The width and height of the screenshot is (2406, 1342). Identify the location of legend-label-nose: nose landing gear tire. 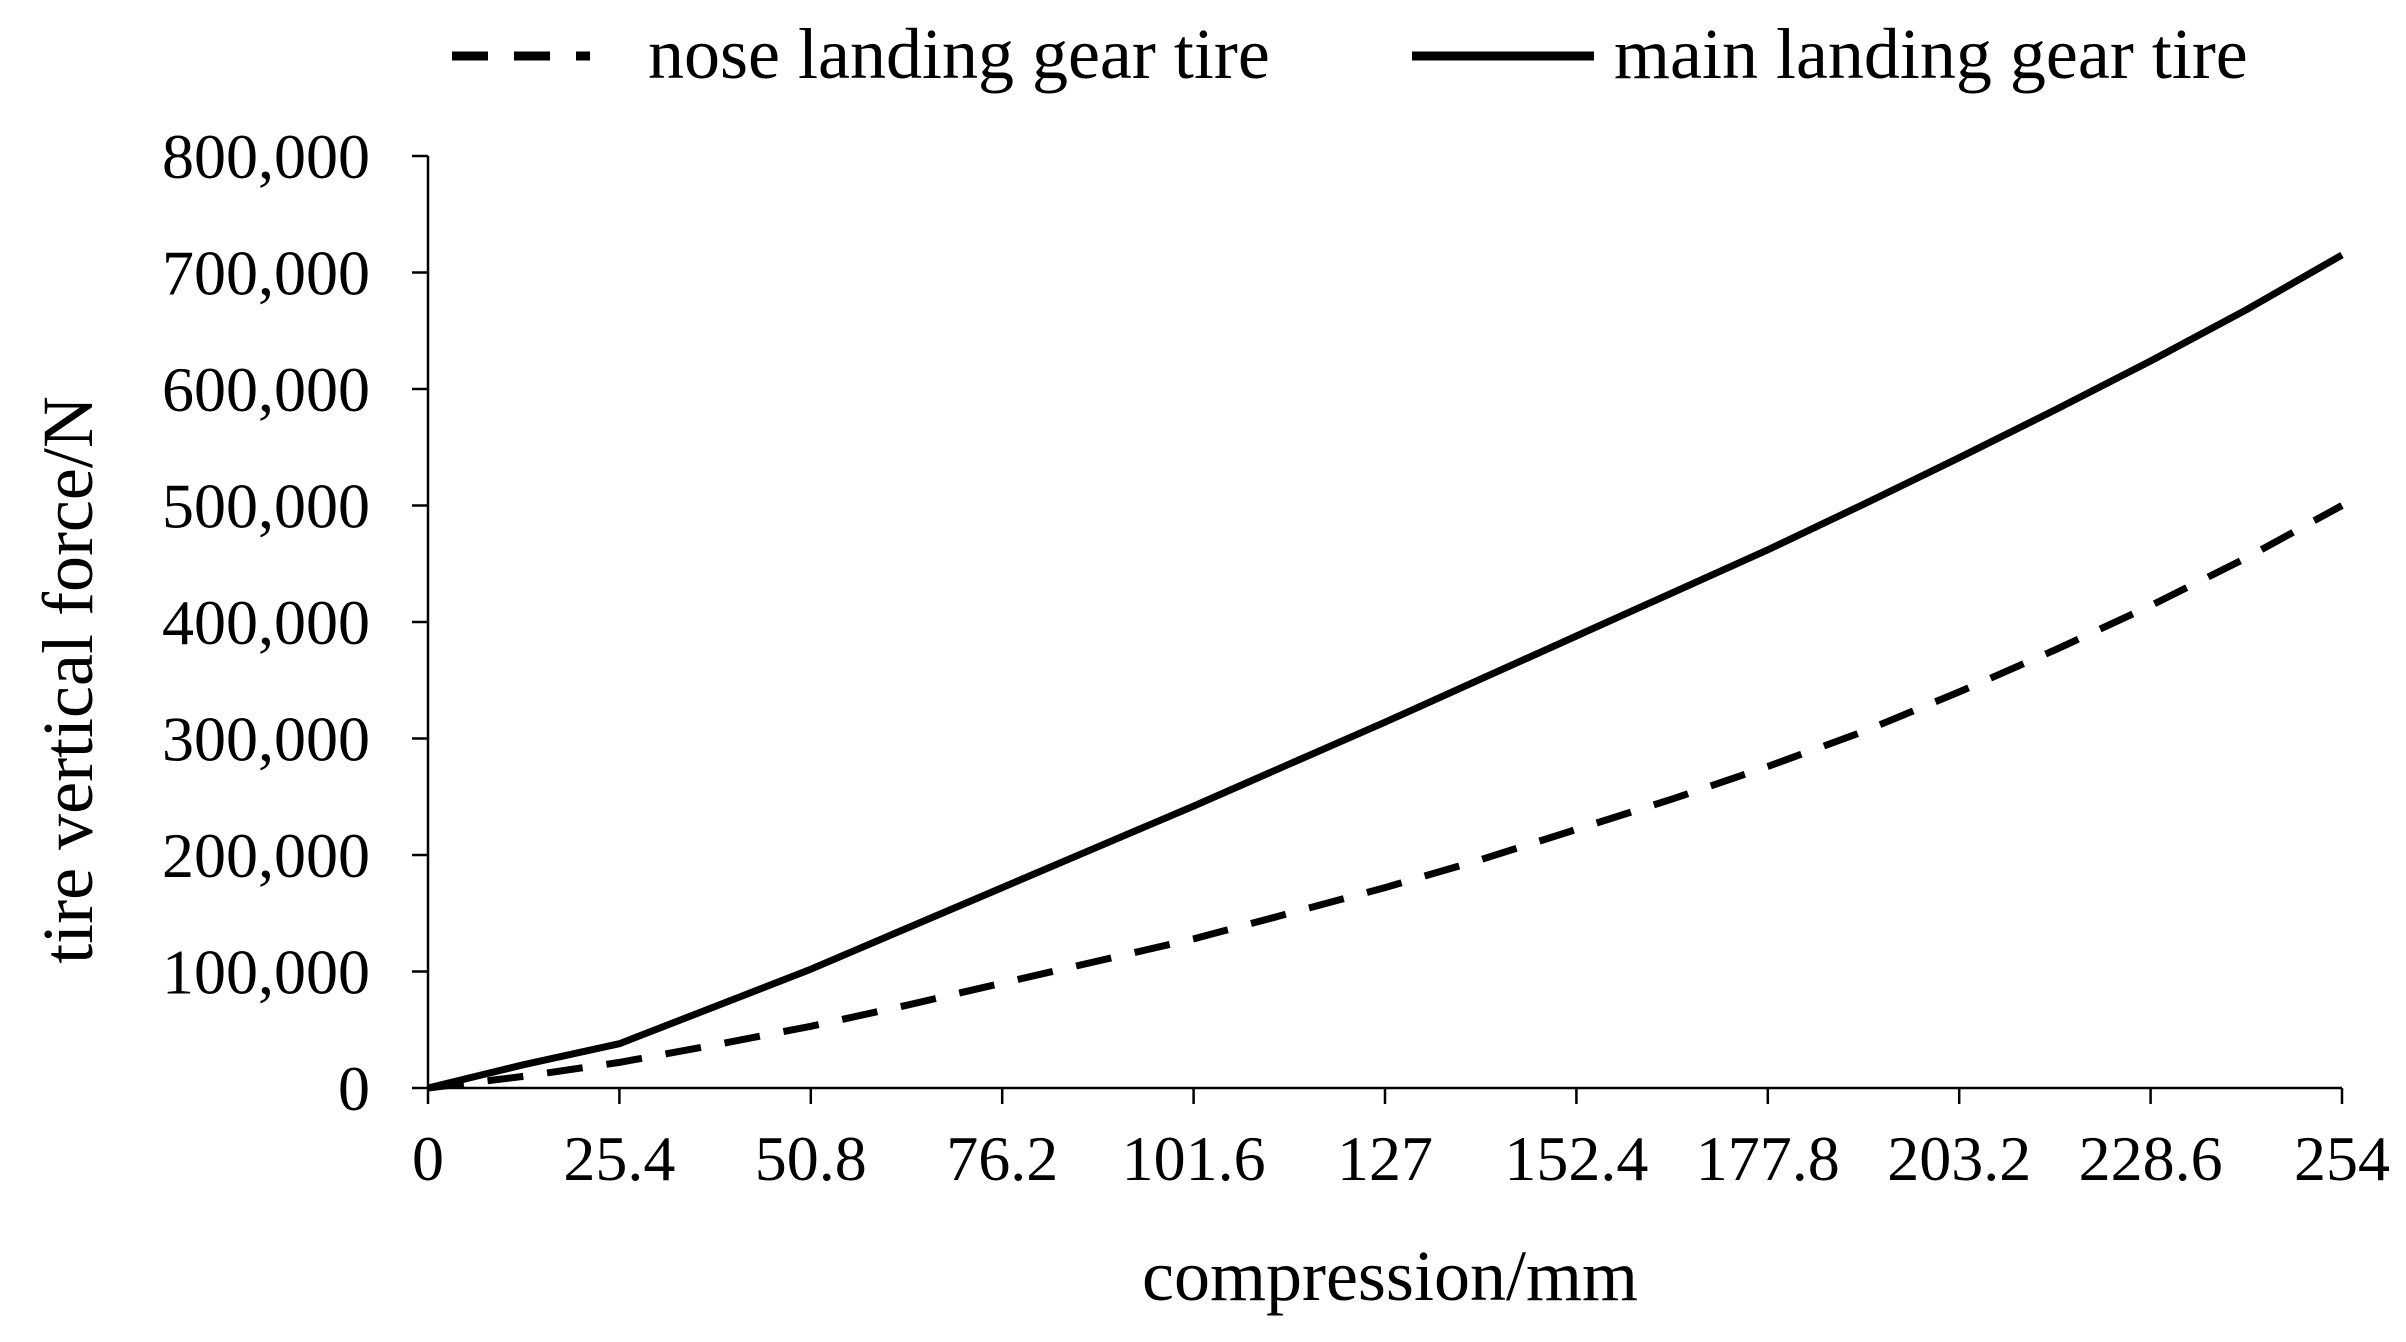
(959, 54).